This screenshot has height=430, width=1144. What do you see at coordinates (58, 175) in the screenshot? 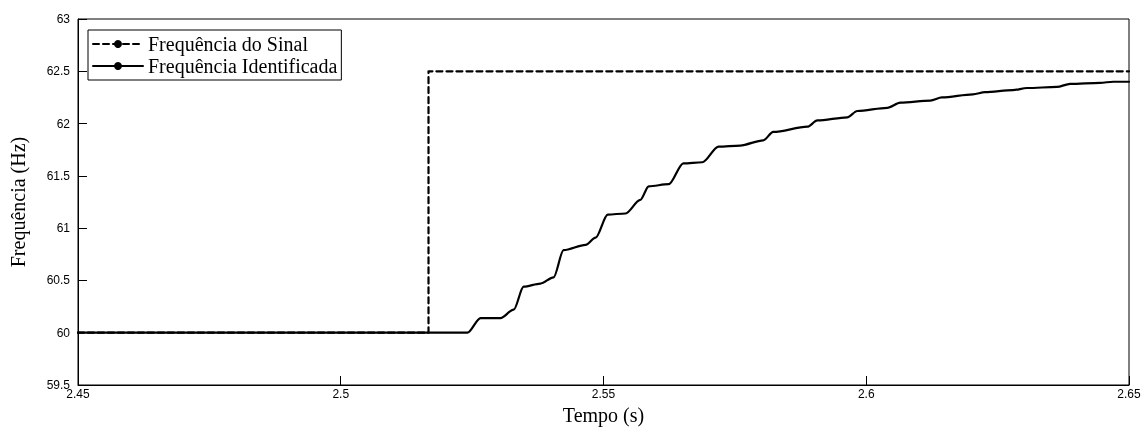
I see `y-tick-label: 61.5` at bounding box center [58, 175].